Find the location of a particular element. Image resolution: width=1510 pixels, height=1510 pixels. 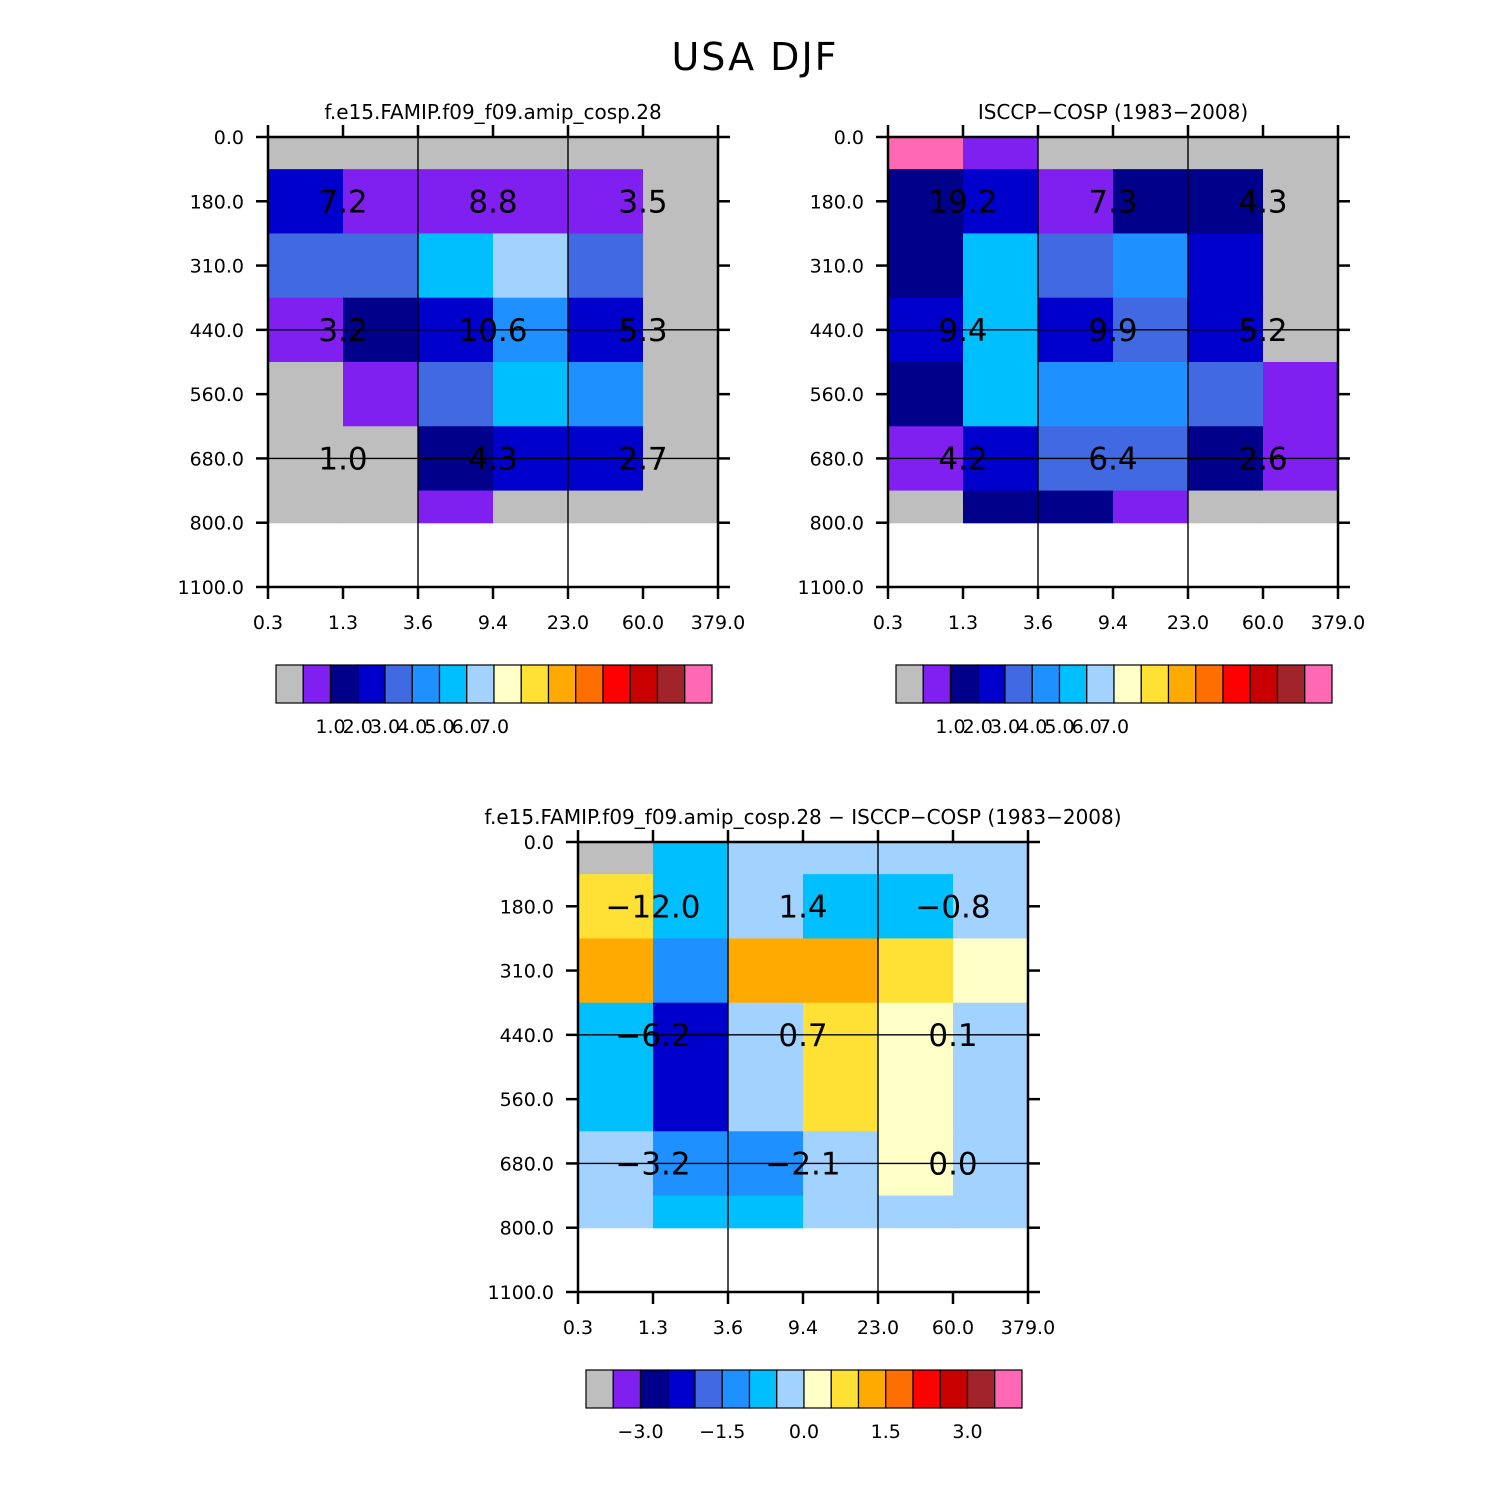

colorbar-label: 4.0 is located at coordinates (412, 727).